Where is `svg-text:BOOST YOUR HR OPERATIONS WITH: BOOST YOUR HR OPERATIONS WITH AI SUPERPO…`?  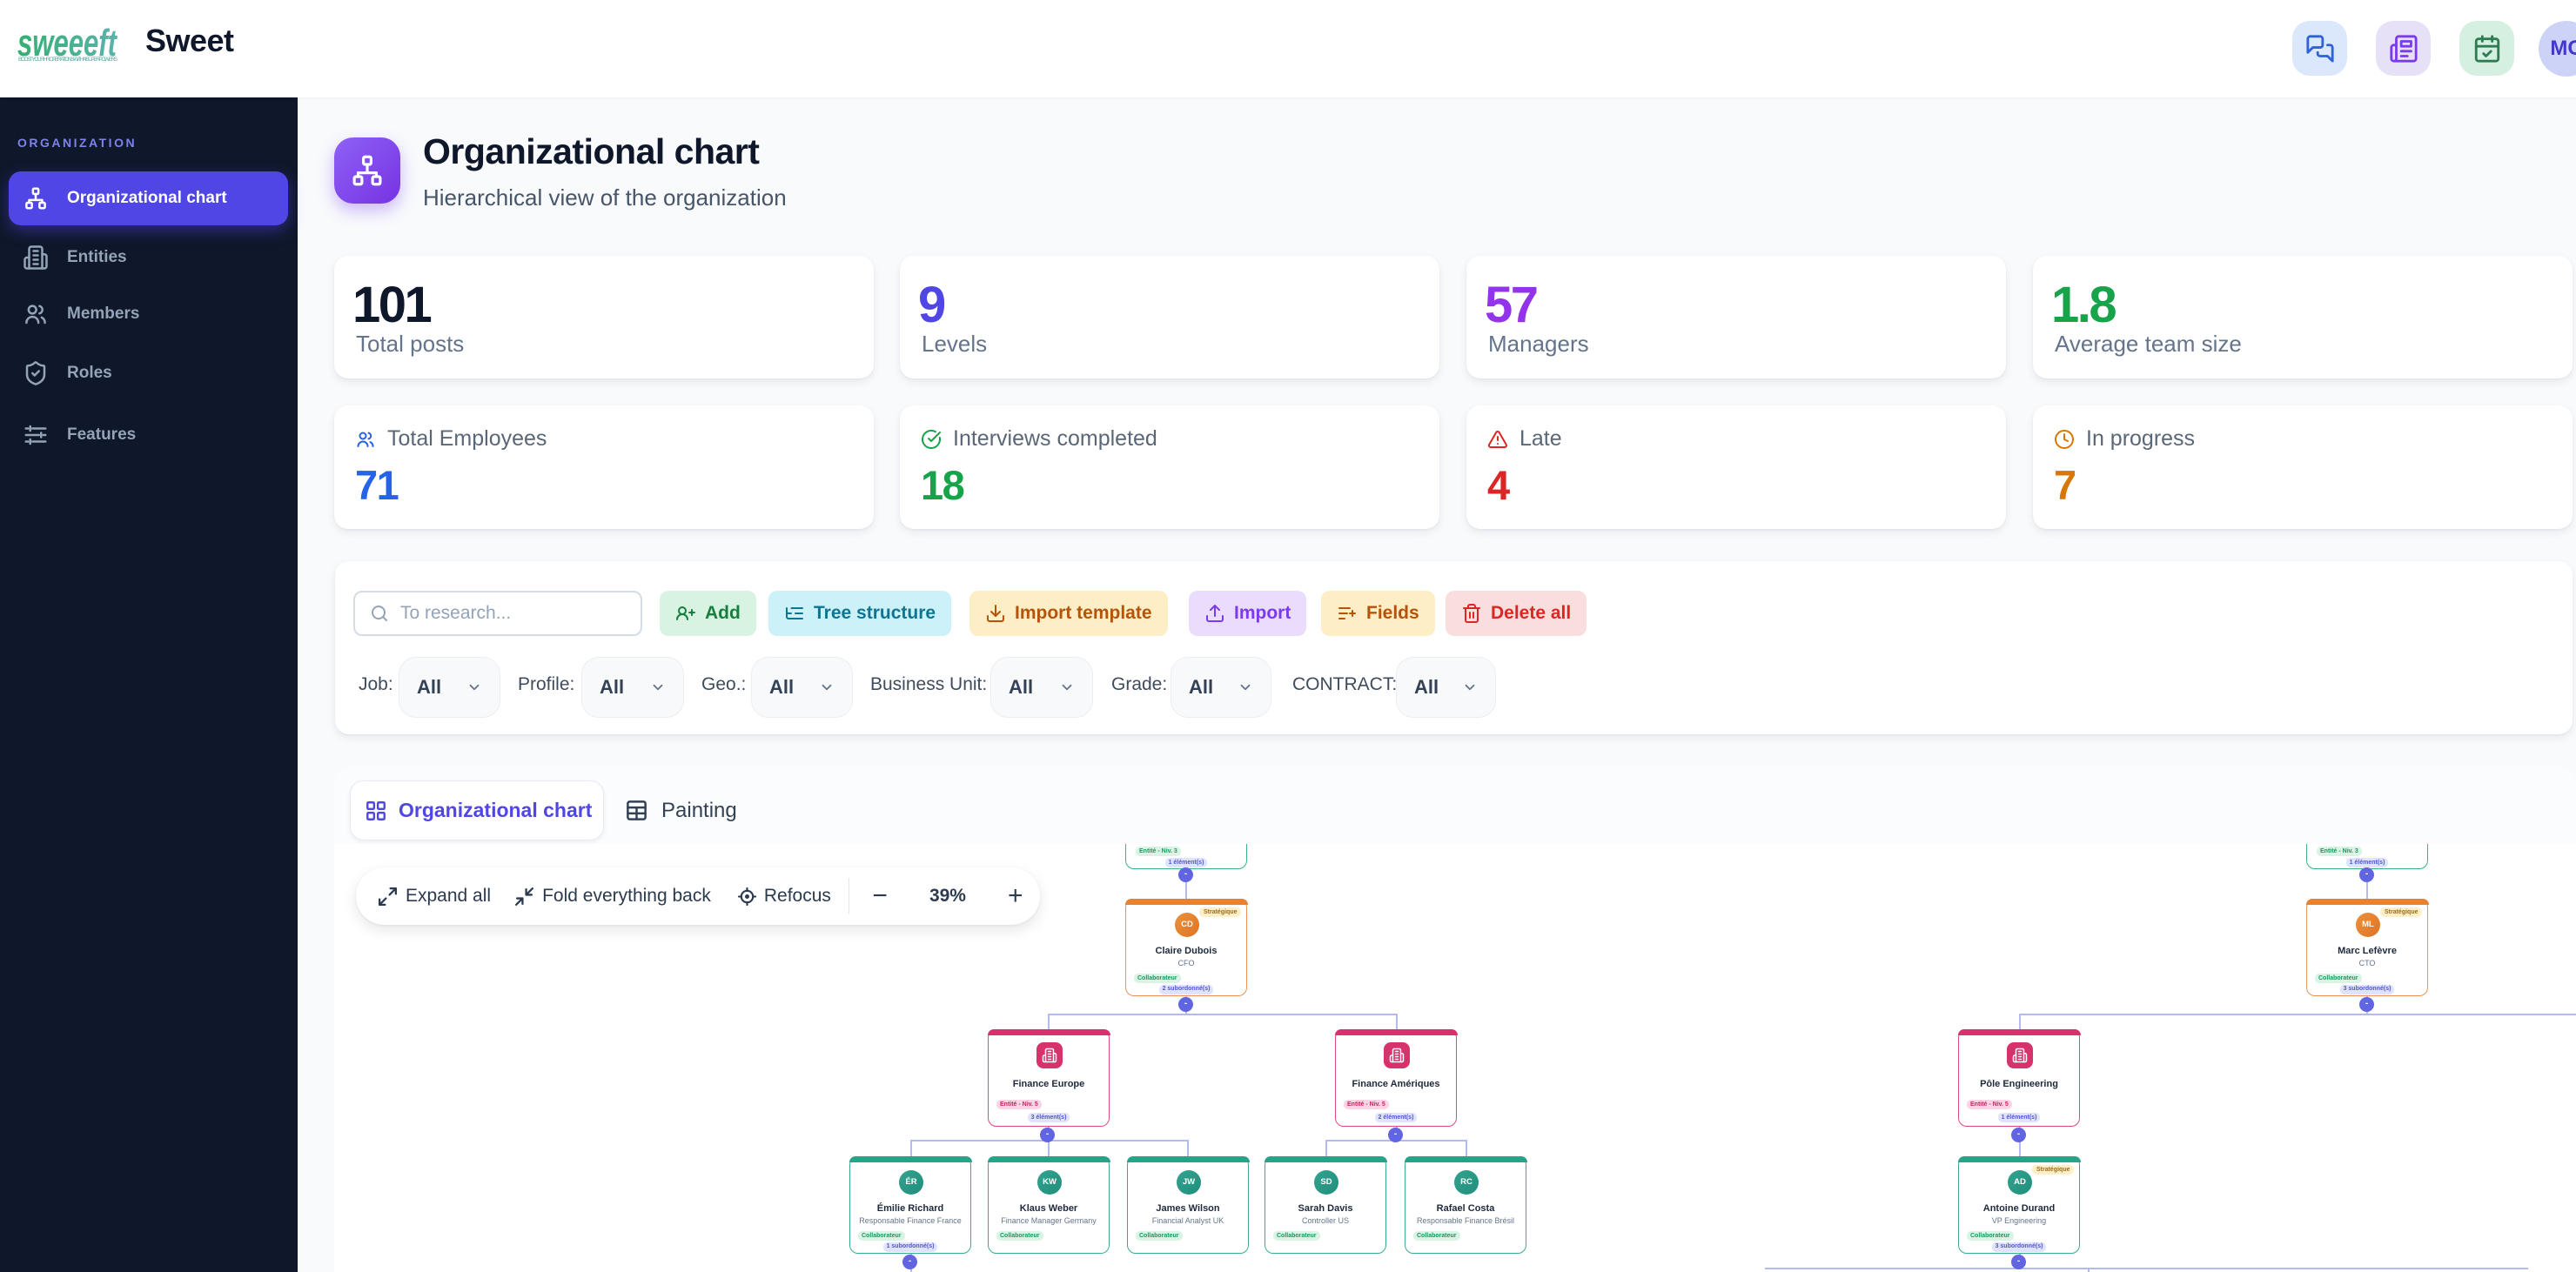 svg-text:BOOST YOUR HR OPERATIONS WITH: BOOST YOUR HR OPERATIONS WITH AI SUPERPO… is located at coordinates (68, 60).